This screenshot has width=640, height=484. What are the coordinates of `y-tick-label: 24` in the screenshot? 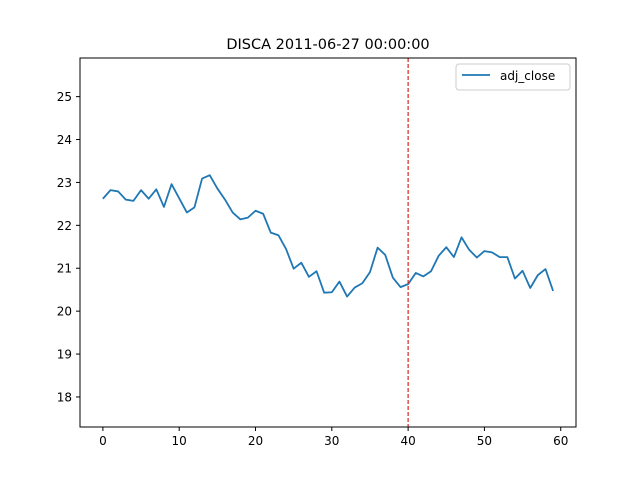 It's located at (64, 140).